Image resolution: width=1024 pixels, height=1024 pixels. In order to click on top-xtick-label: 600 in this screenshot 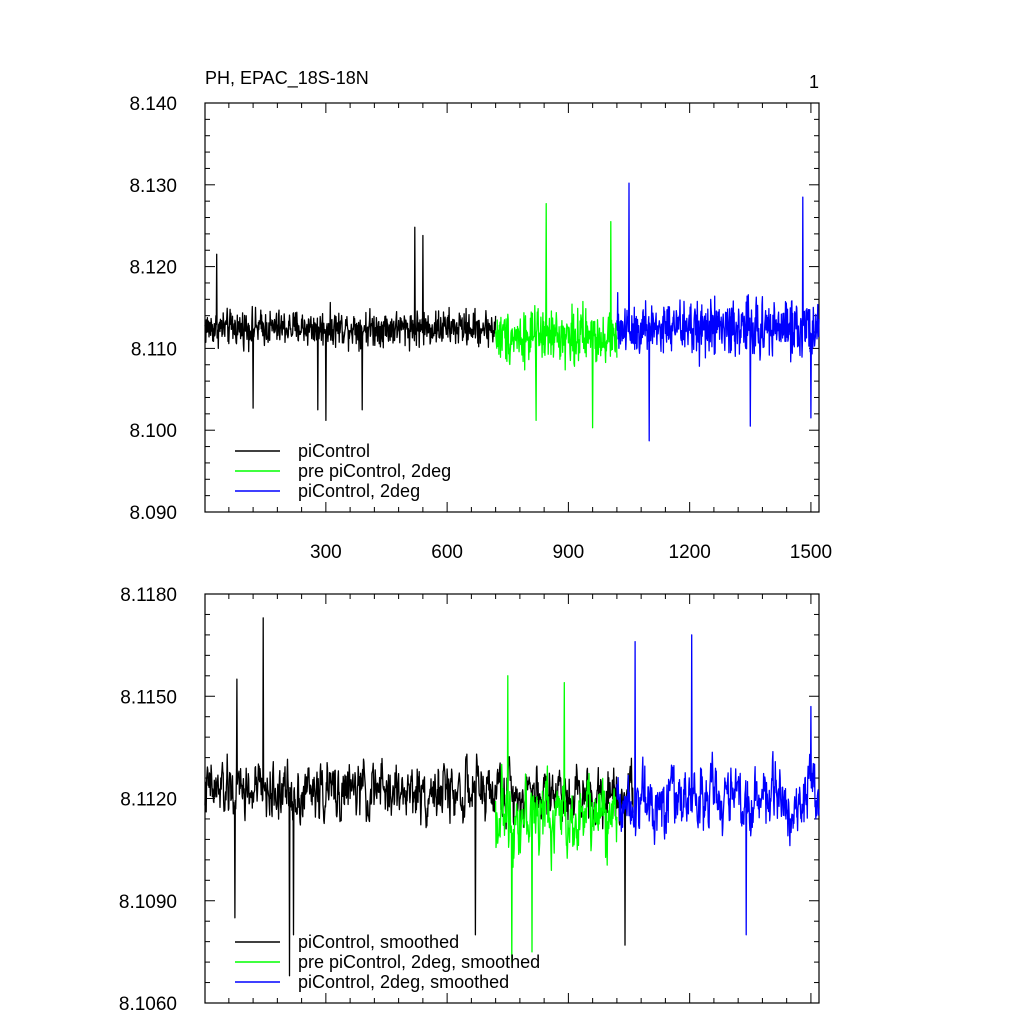, I will do `click(447, 552)`.